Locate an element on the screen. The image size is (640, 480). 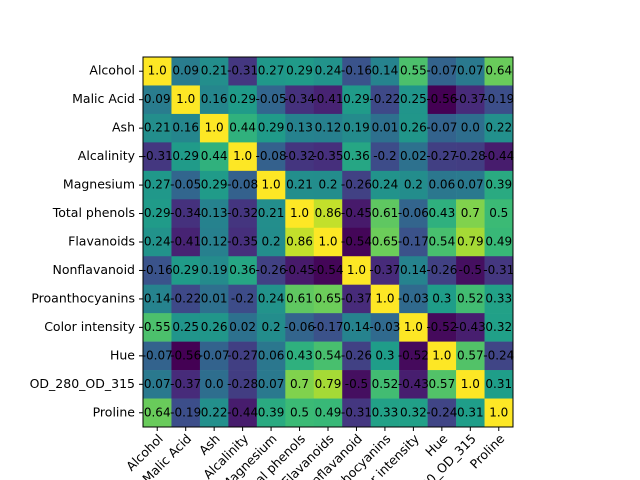
cell-label: 0.27 is located at coordinates (157, 185).